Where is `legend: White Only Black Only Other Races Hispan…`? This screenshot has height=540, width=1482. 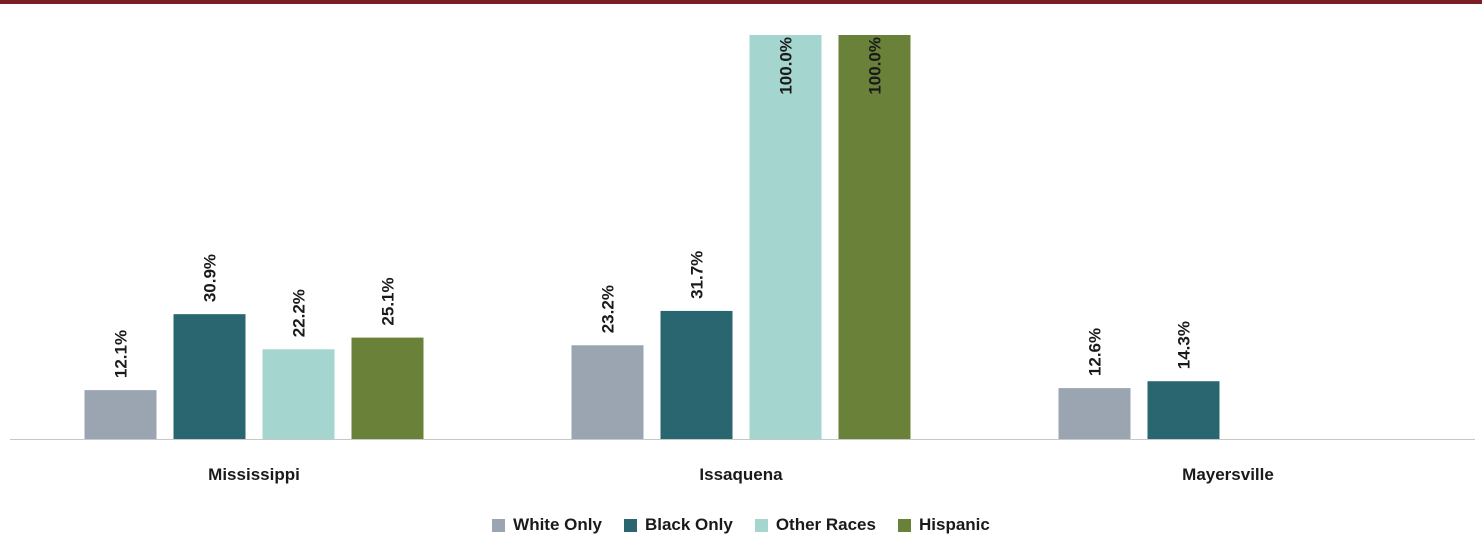 legend: White Only Black Only Other Races Hispan… is located at coordinates (741, 525).